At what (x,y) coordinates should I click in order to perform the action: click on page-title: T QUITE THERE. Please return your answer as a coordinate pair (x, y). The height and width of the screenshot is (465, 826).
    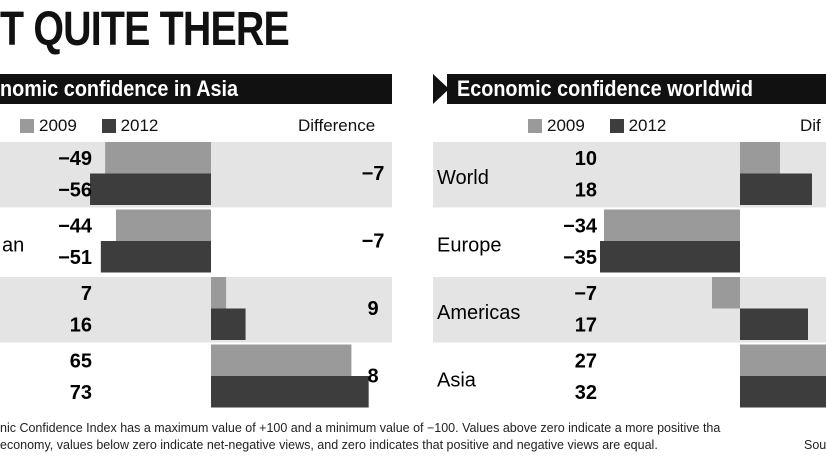
    Looking at the image, I should click on (145, 29).